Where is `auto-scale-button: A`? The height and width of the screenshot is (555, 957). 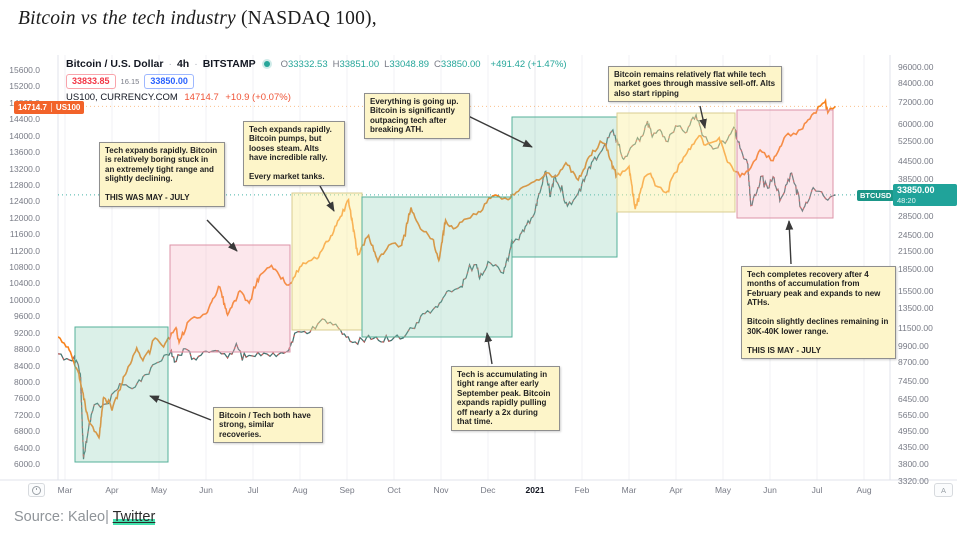 auto-scale-button: A is located at coordinates (943, 490).